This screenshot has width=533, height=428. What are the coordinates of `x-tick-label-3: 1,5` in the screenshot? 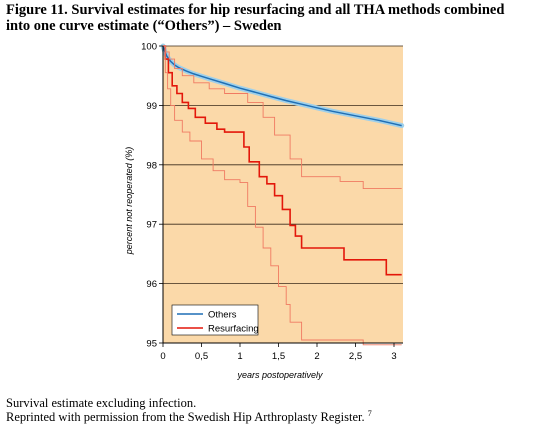 It's located at (278, 356).